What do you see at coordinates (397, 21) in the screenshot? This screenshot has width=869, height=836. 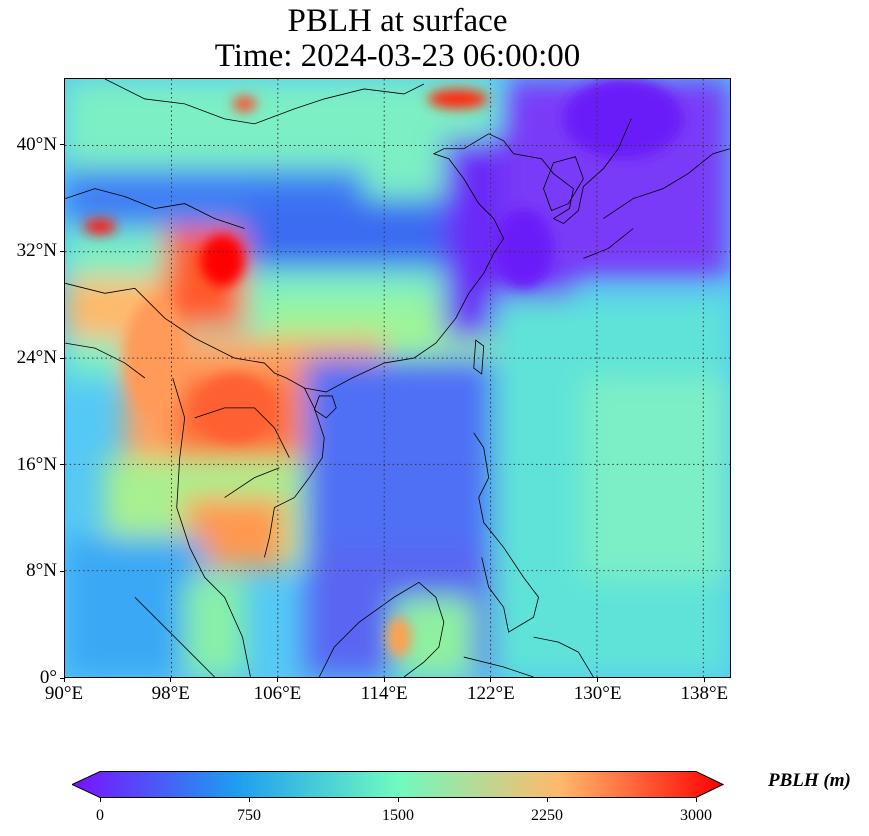 I see `title-line-1: PBLH at surface` at bounding box center [397, 21].